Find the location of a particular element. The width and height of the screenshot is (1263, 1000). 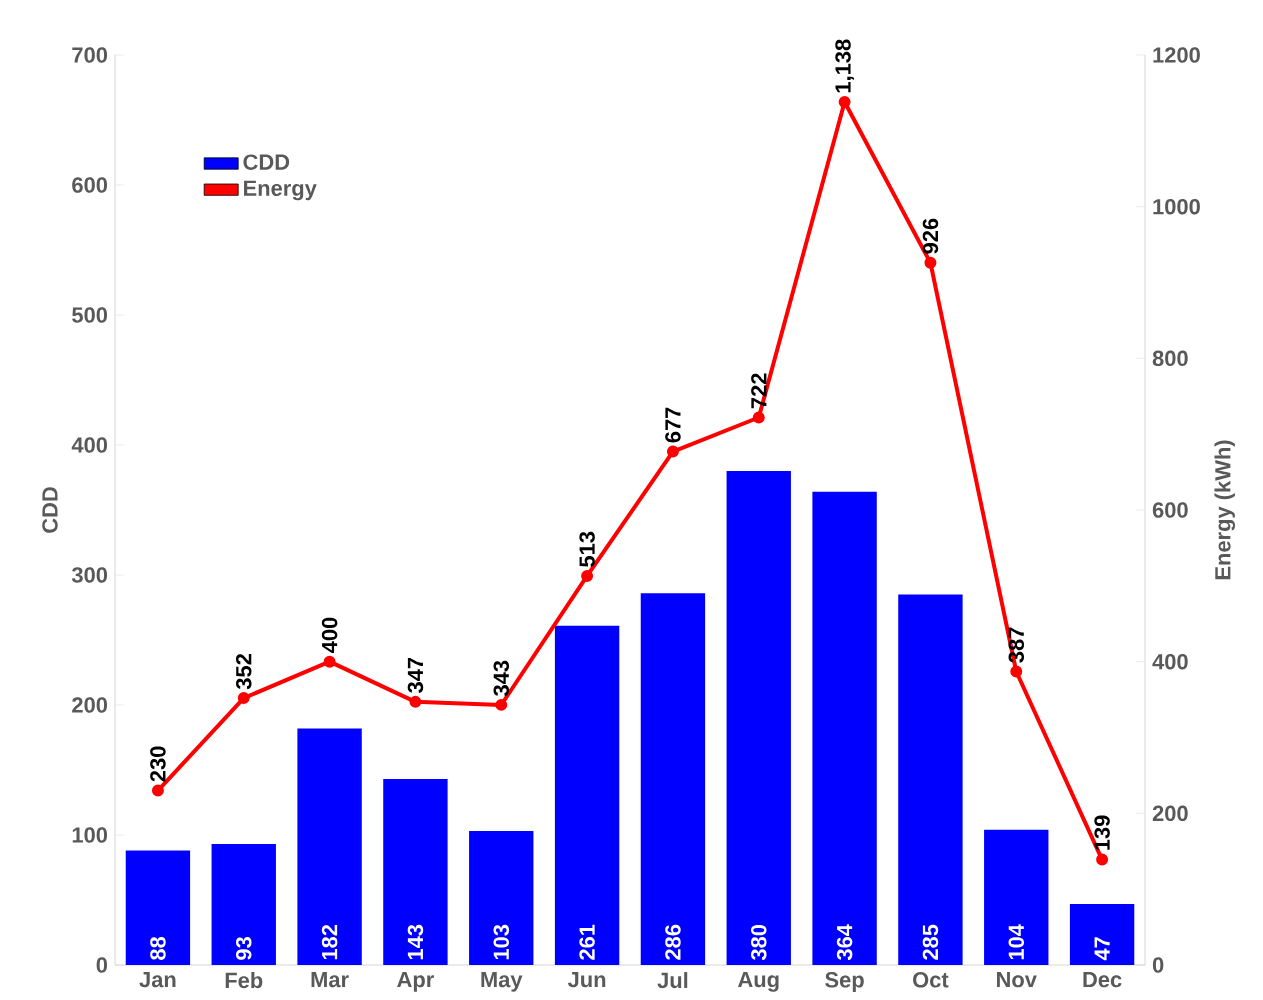

data-label: 343 is located at coordinates (501, 678).